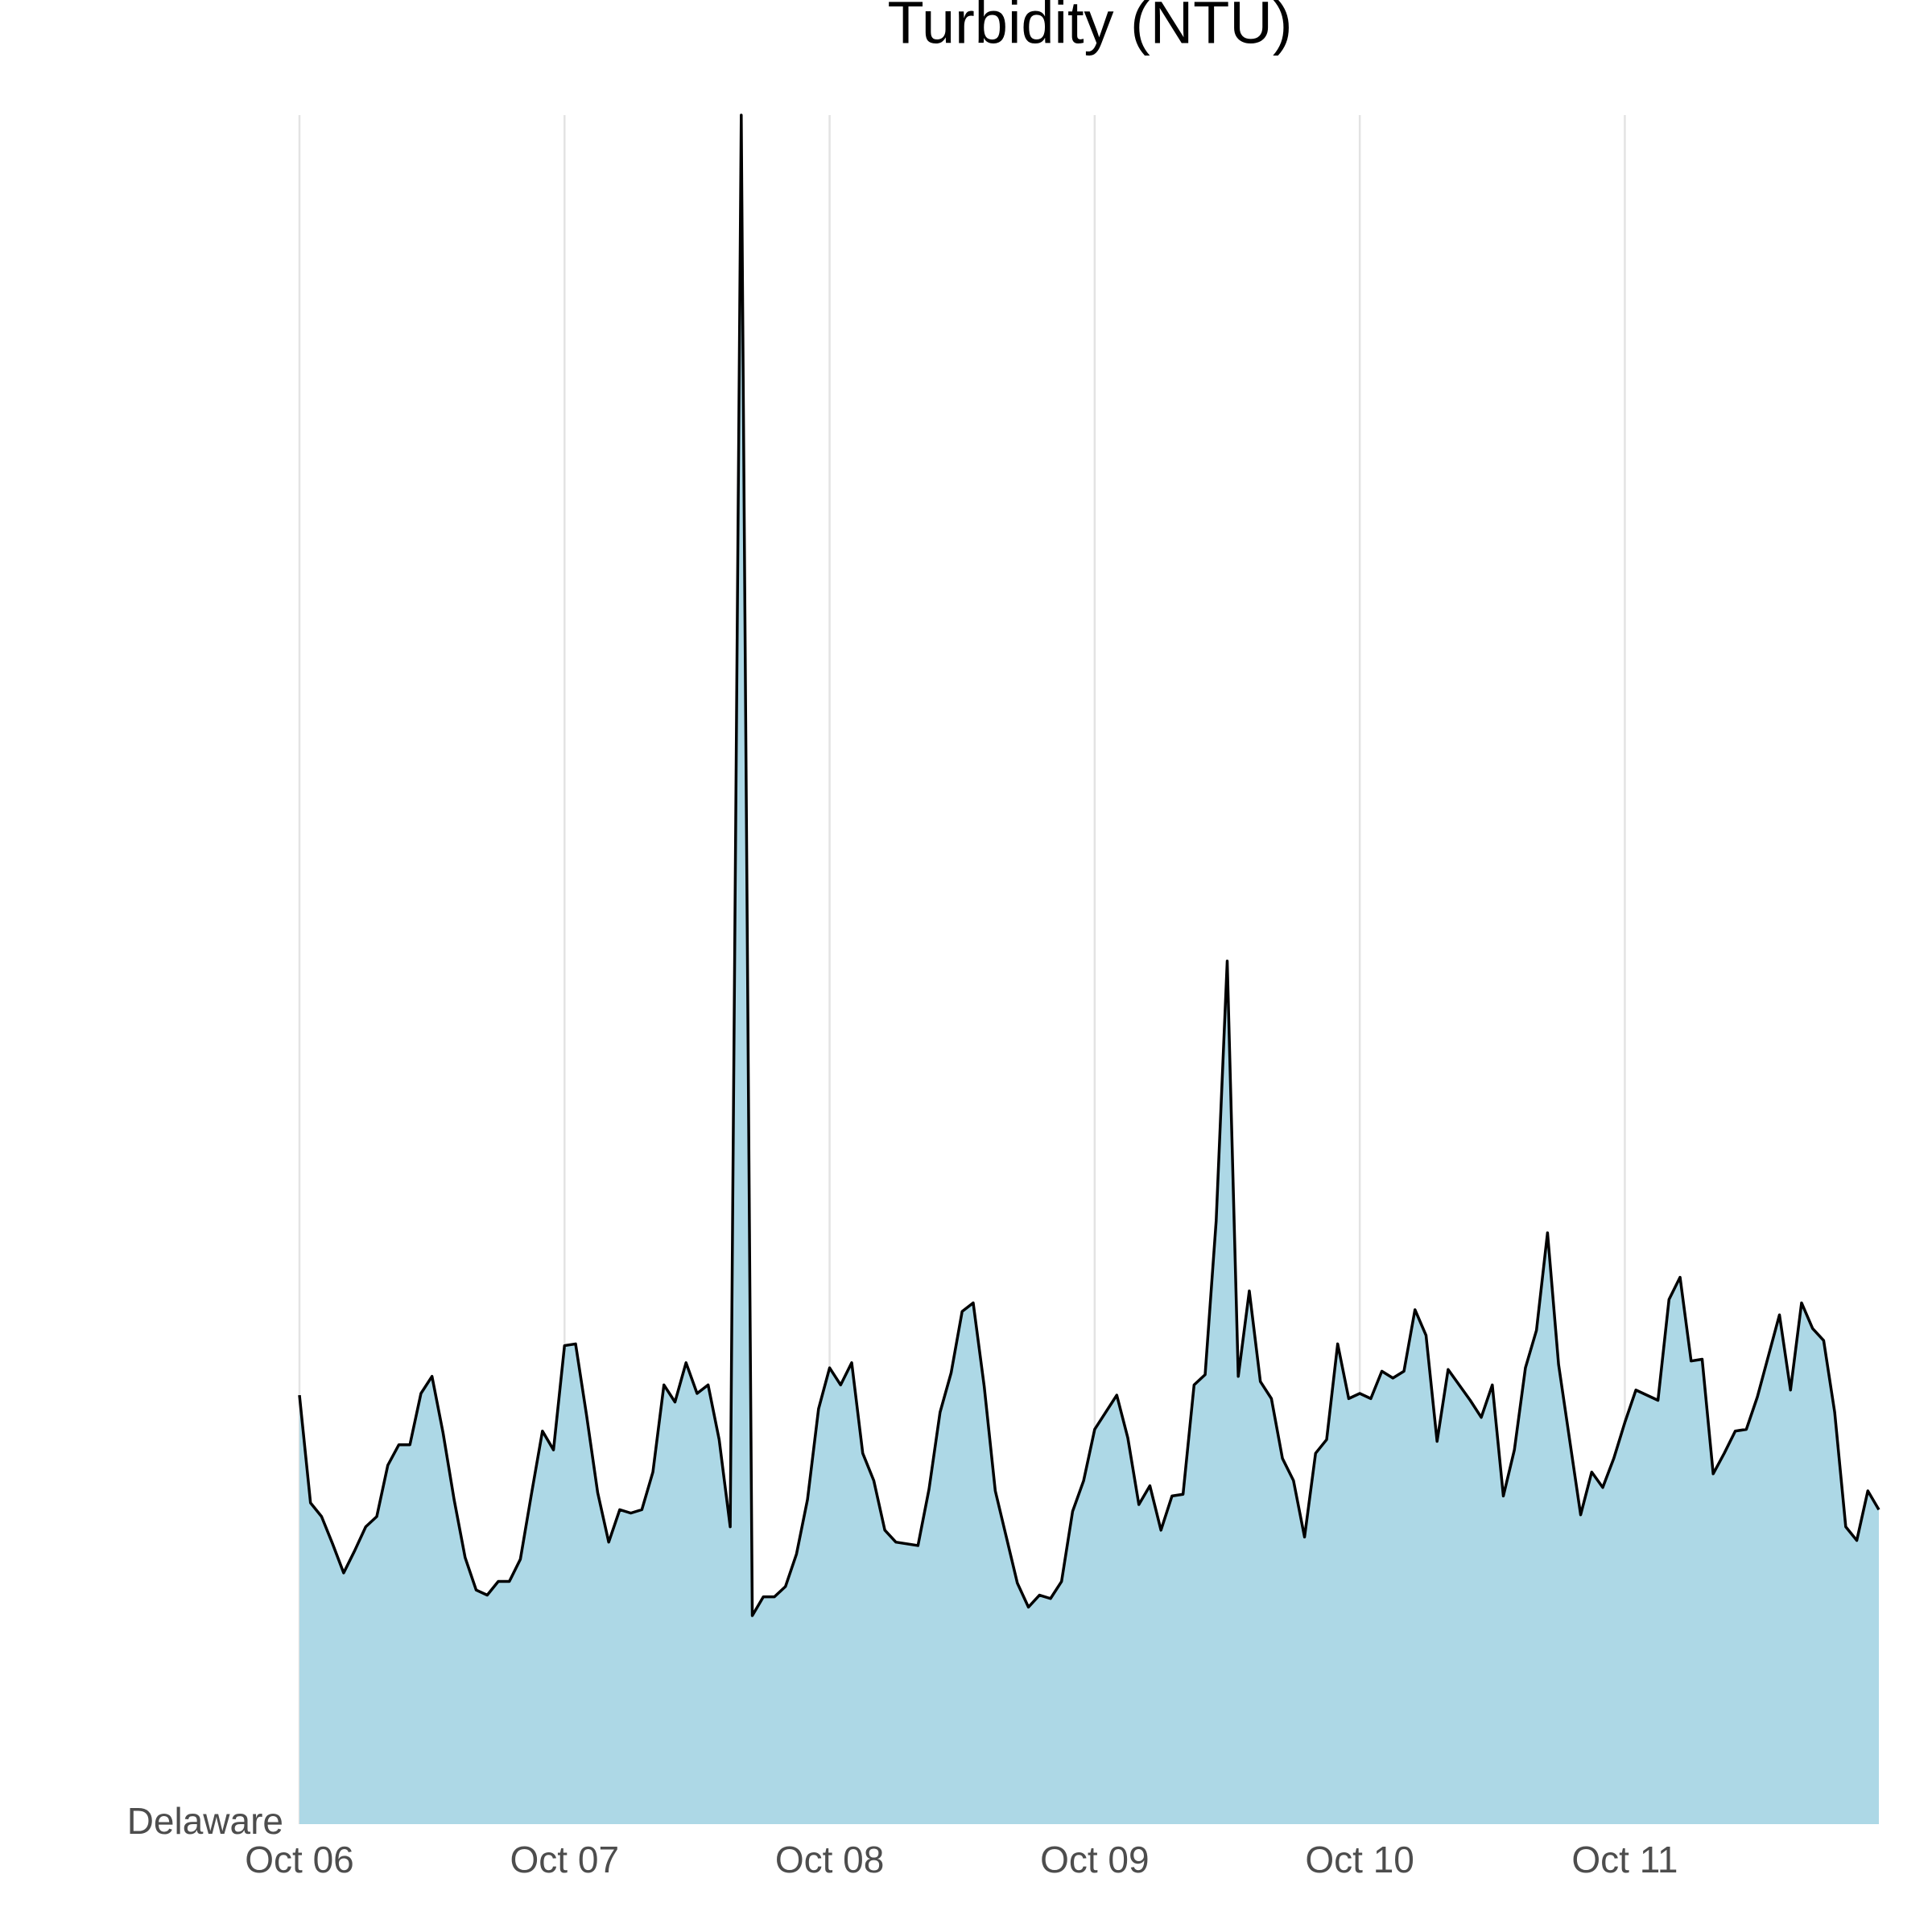 The image size is (1932, 1932). What do you see at coordinates (299, 1859) in the screenshot?
I see `x-tick-label: Oct 06` at bounding box center [299, 1859].